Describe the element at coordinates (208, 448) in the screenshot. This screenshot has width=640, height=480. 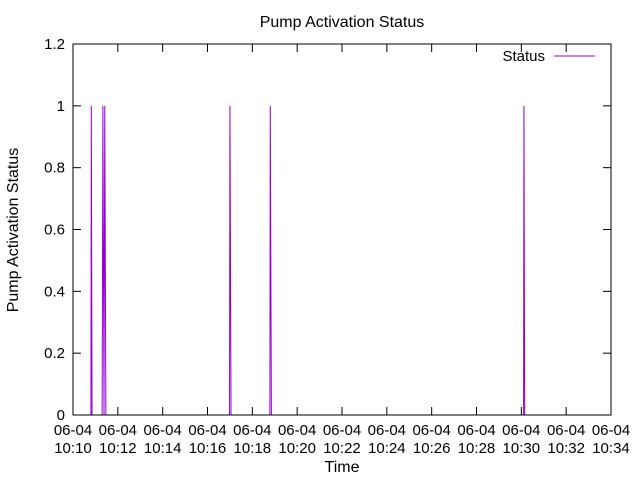
I see `x-tick-label-time: 10:16` at that location.